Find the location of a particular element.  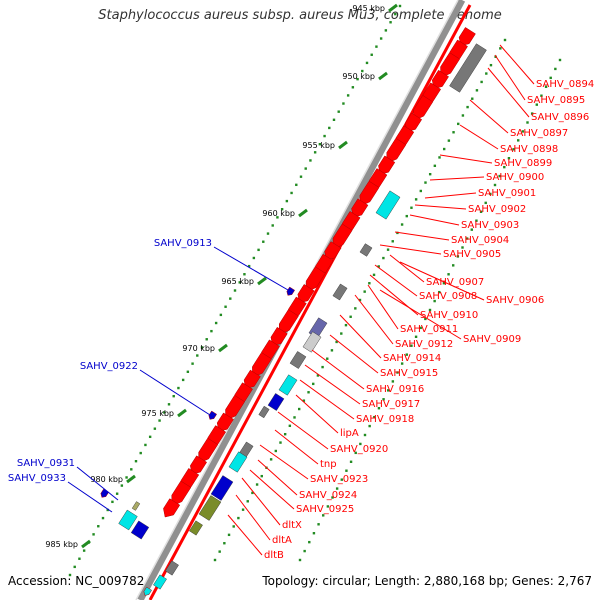

gene-label: SAHV_0913 is located at coordinates (183, 243).